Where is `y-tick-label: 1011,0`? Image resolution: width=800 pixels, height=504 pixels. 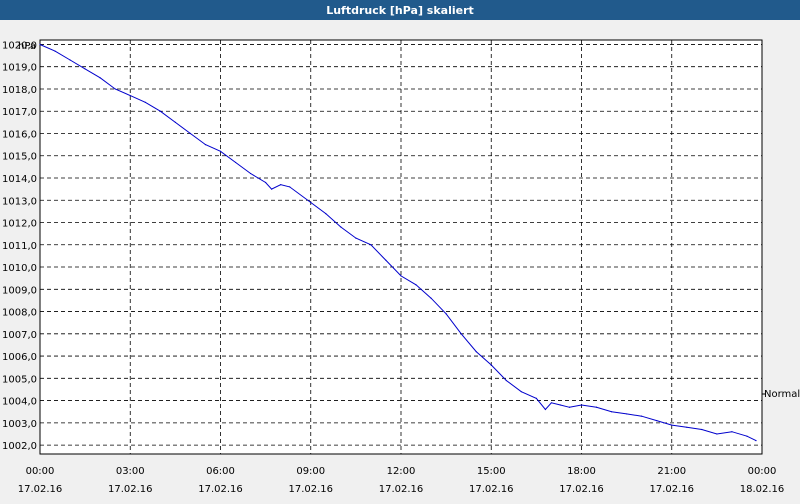 y-tick-label: 1011,0 is located at coordinates (19, 246).